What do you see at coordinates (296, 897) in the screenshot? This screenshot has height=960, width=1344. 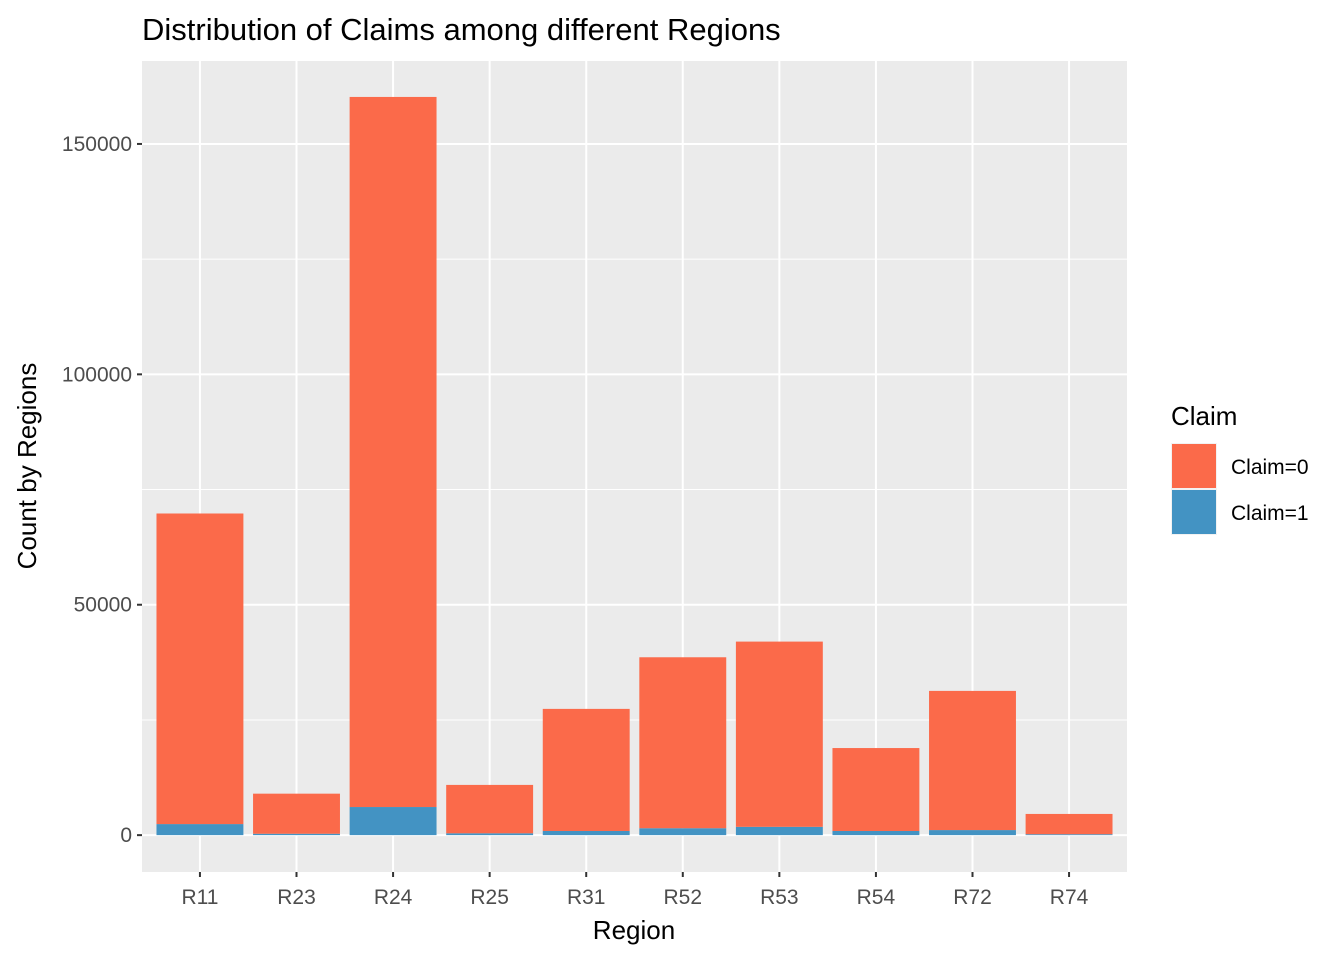 I see `x-tick-label: R23` at bounding box center [296, 897].